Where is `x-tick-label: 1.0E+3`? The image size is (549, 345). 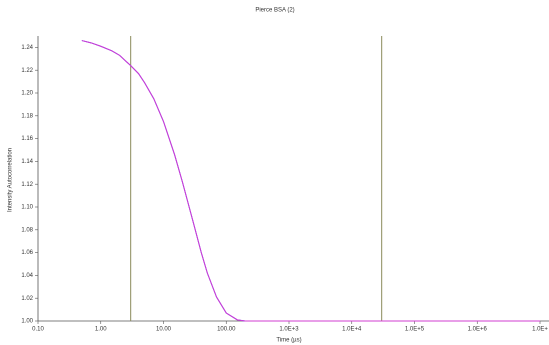
x-tick-label: 1.0E+3 is located at coordinates (289, 330).